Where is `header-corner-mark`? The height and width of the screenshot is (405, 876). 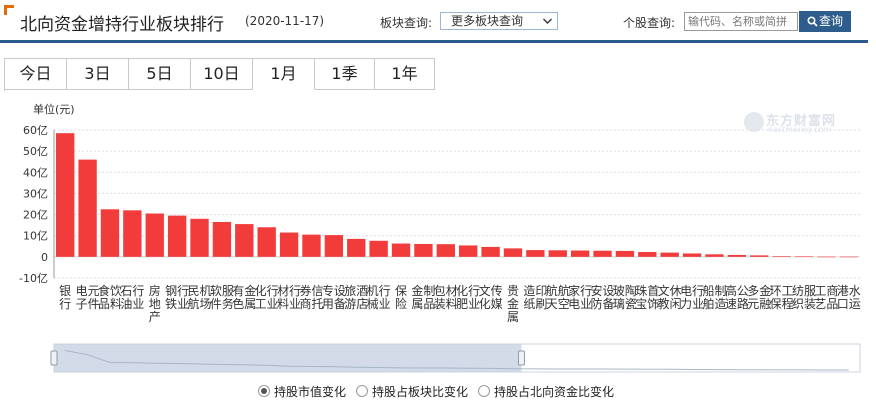 header-corner-mark is located at coordinates (9, 10).